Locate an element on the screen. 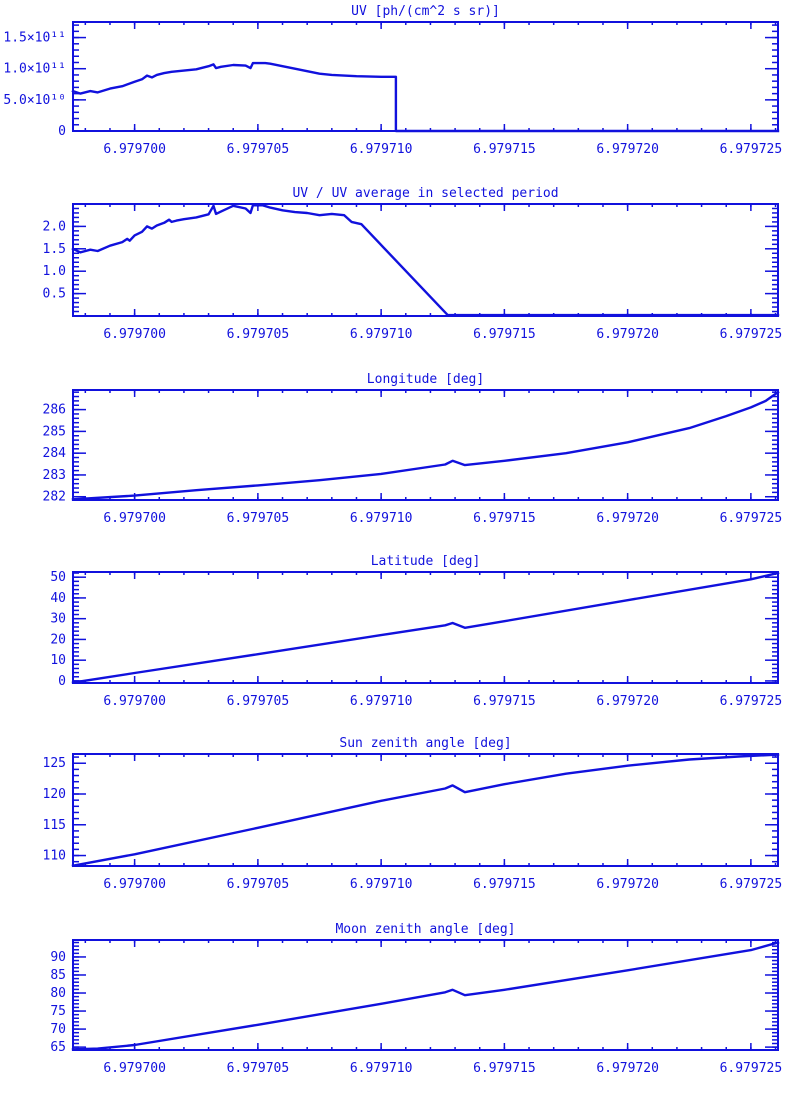  y-tick-label: 283 is located at coordinates (54, 475).